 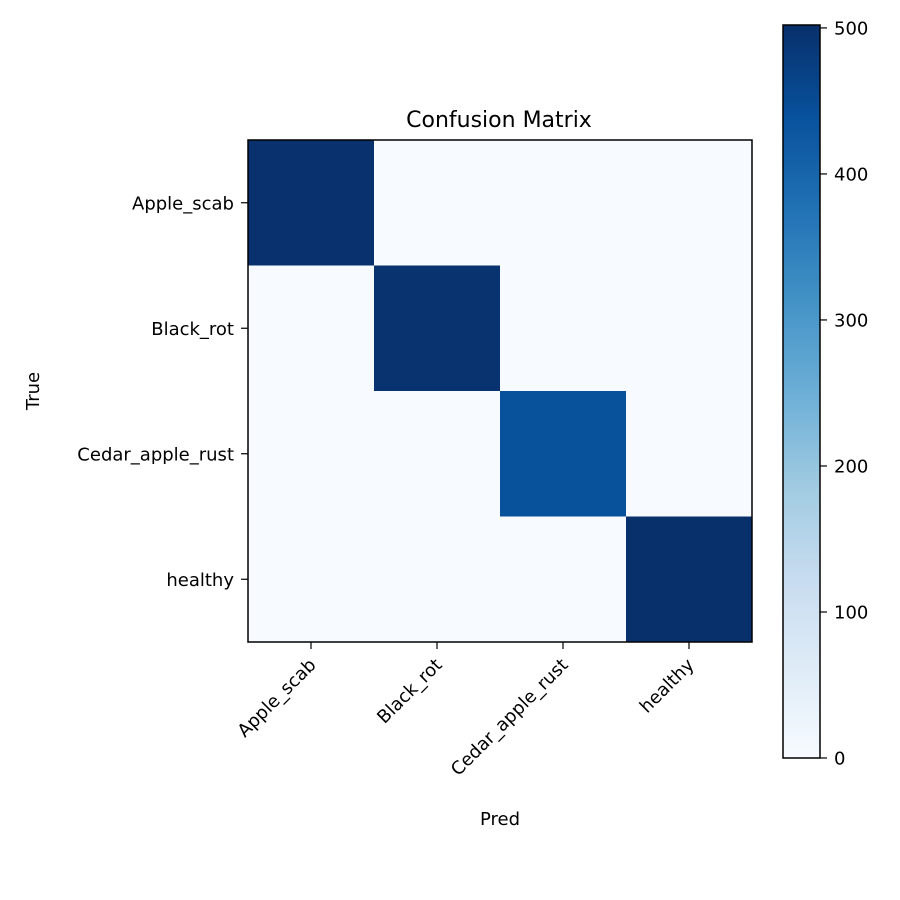 I want to click on x-tick-label: healthy, so click(x=667, y=685).